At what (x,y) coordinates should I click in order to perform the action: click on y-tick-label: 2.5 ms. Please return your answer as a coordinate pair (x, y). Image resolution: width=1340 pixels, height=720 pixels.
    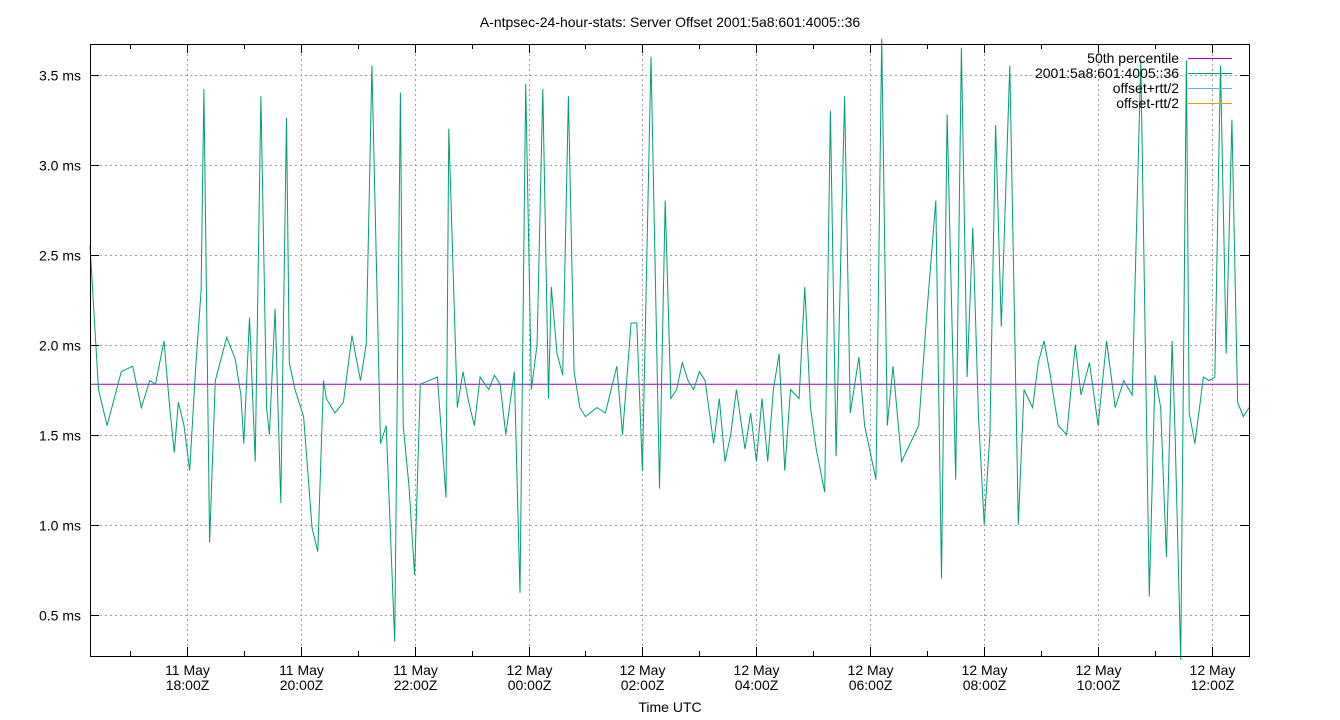
    Looking at the image, I should click on (60, 256).